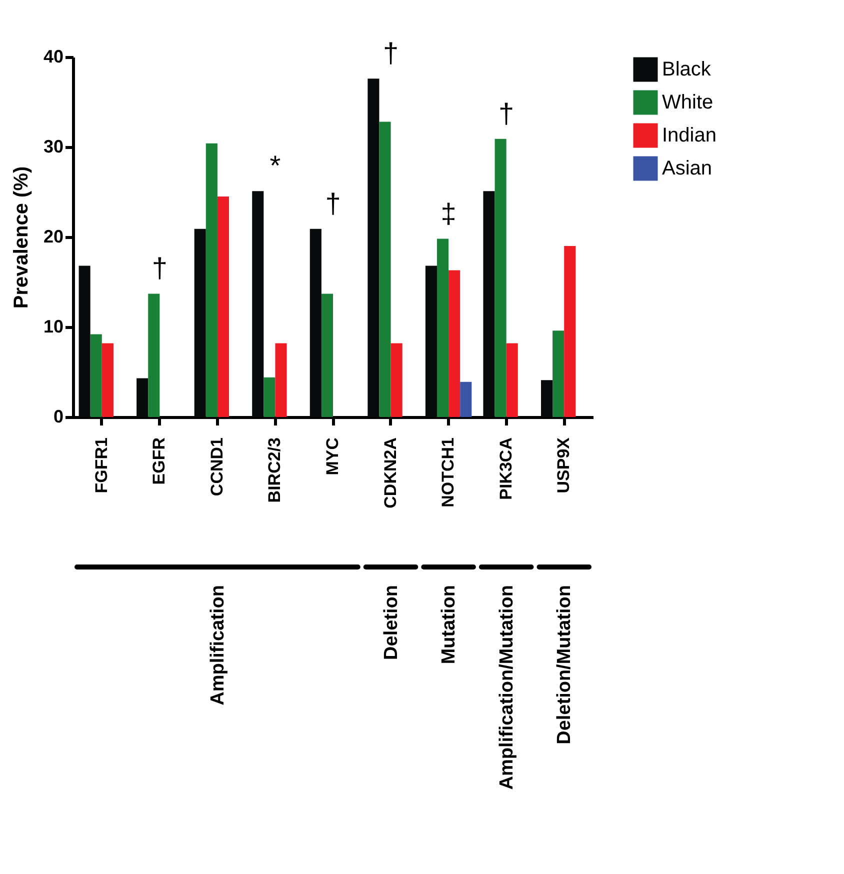  Describe the element at coordinates (53, 56) in the screenshot. I see `y-tick-label: 40` at that location.